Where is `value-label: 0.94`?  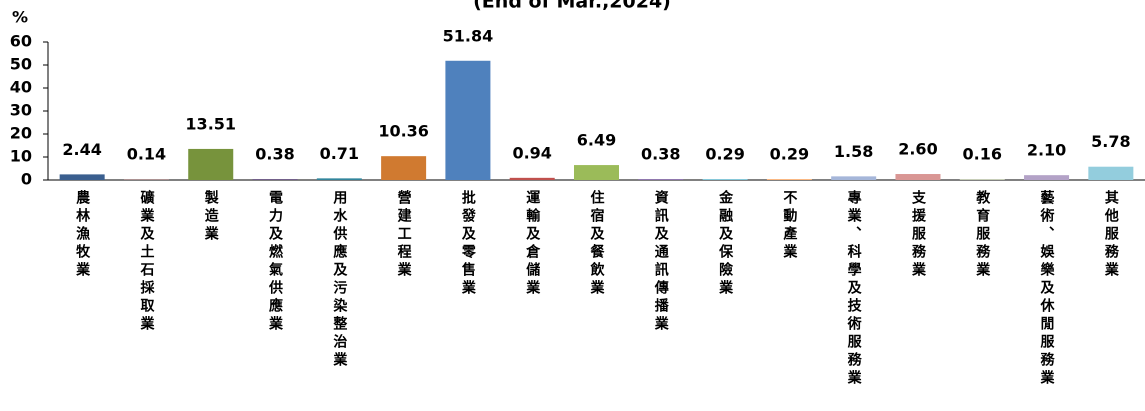 value-label: 0.94 is located at coordinates (531, 152).